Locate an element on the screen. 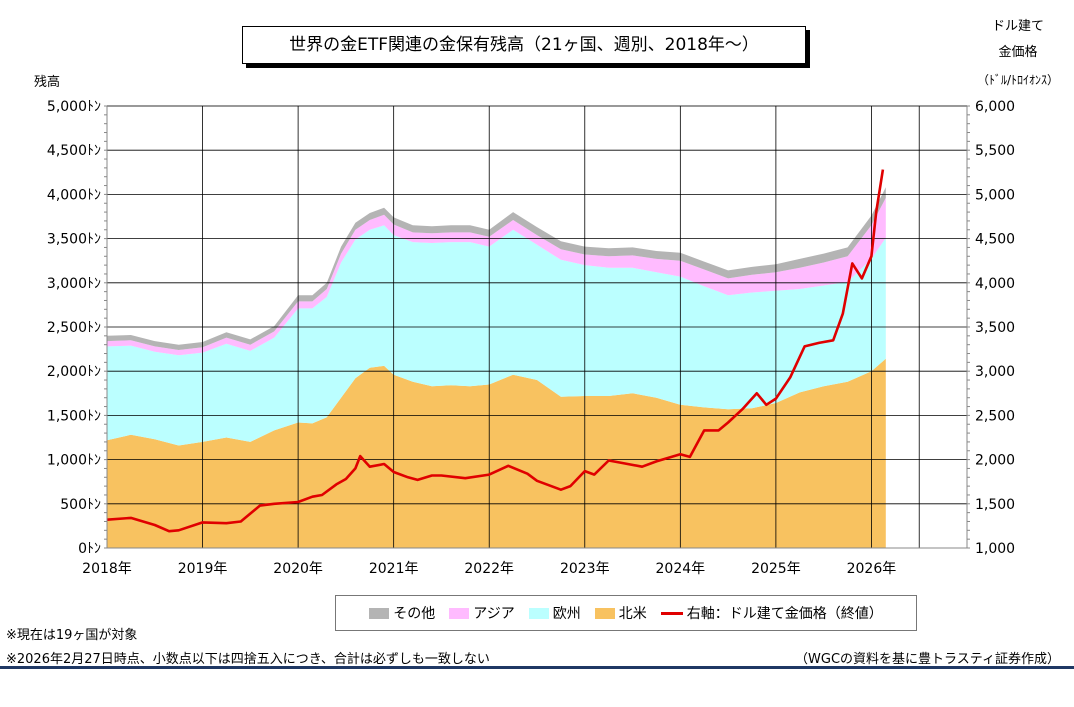  legend-item-gold-price: 右軸：ドル建て金価格（終値） is located at coordinates (771, 613).